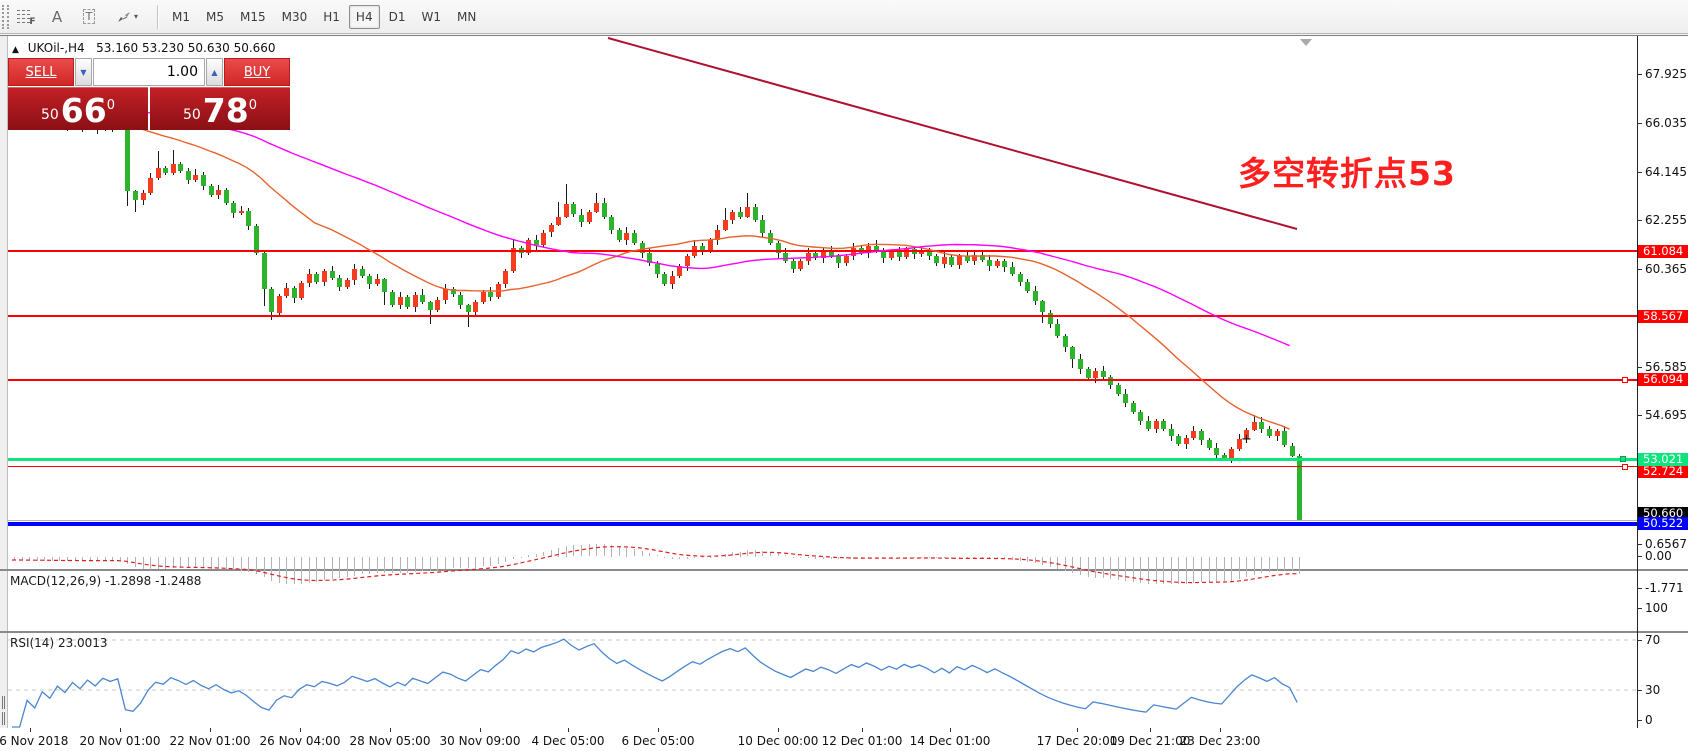 This screenshot has height=751, width=1688. What do you see at coordinates (844, 570) in the screenshot?
I see `macd-panel-splitter` at bounding box center [844, 570].